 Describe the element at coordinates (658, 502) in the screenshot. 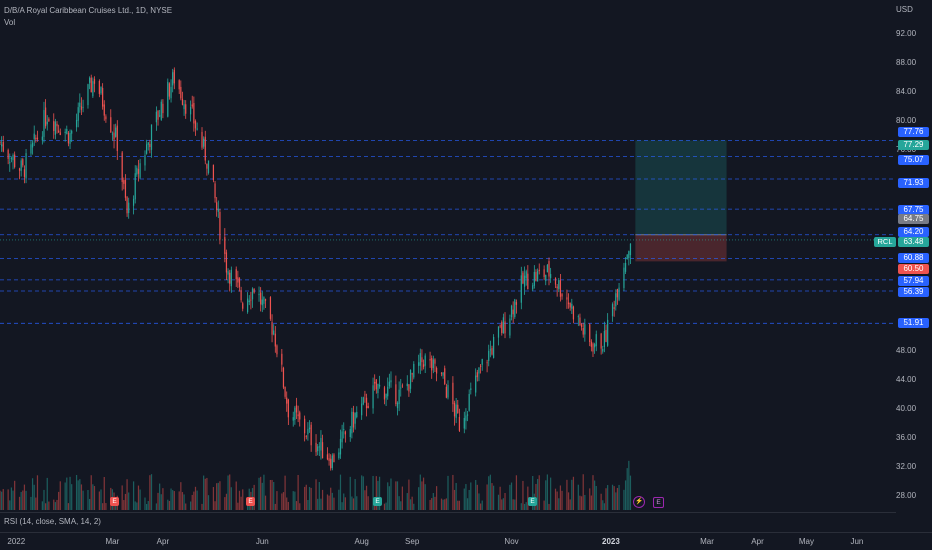

I see `earnings-marker-upcoming: E` at that location.